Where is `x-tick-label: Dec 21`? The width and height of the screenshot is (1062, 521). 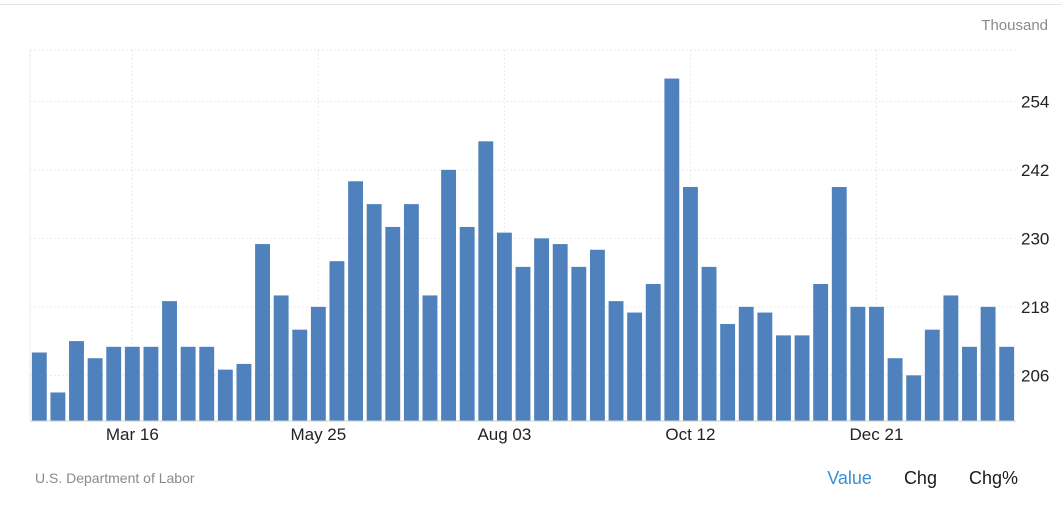 x-tick-label: Dec 21 is located at coordinates (877, 434).